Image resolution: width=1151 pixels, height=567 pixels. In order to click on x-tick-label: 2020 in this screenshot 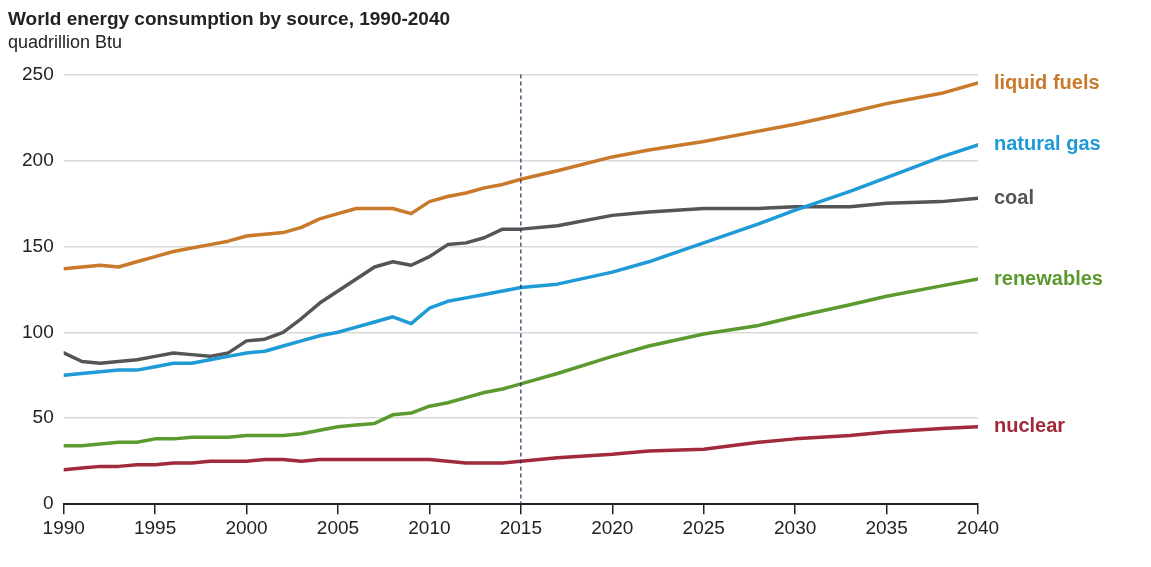, I will do `click(612, 527)`.